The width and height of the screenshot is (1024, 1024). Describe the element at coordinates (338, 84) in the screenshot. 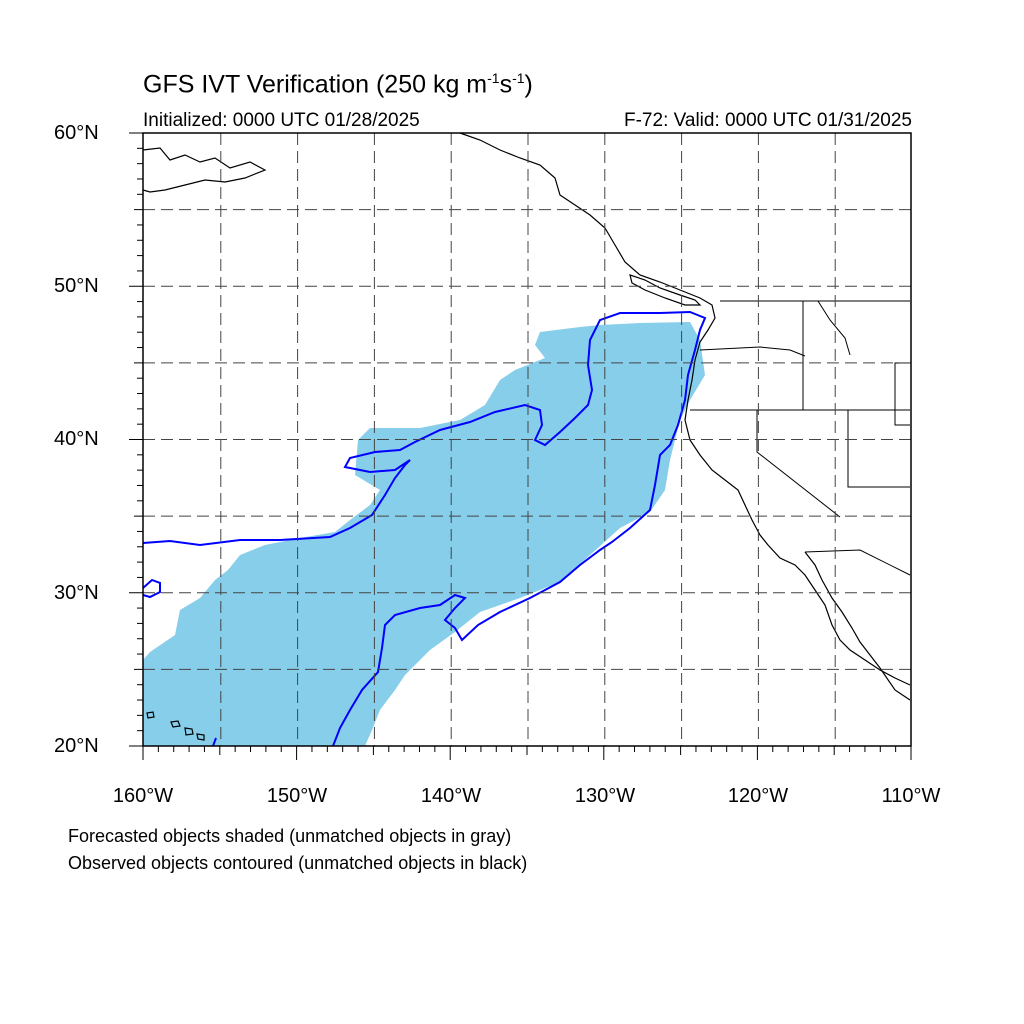

I see `map-title: GFS IVT Verification (250 kg m-1s-1)` at that location.